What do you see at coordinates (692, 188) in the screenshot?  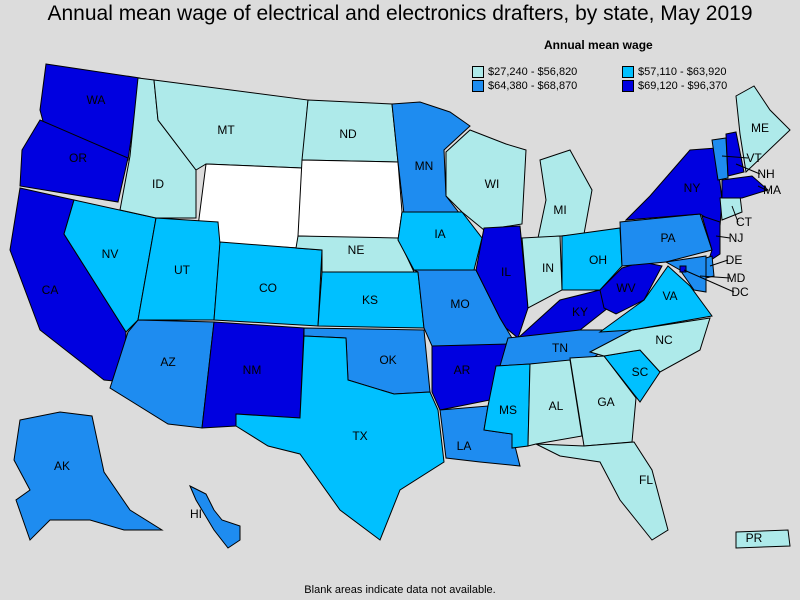 I see `state-label-NY: NY` at bounding box center [692, 188].